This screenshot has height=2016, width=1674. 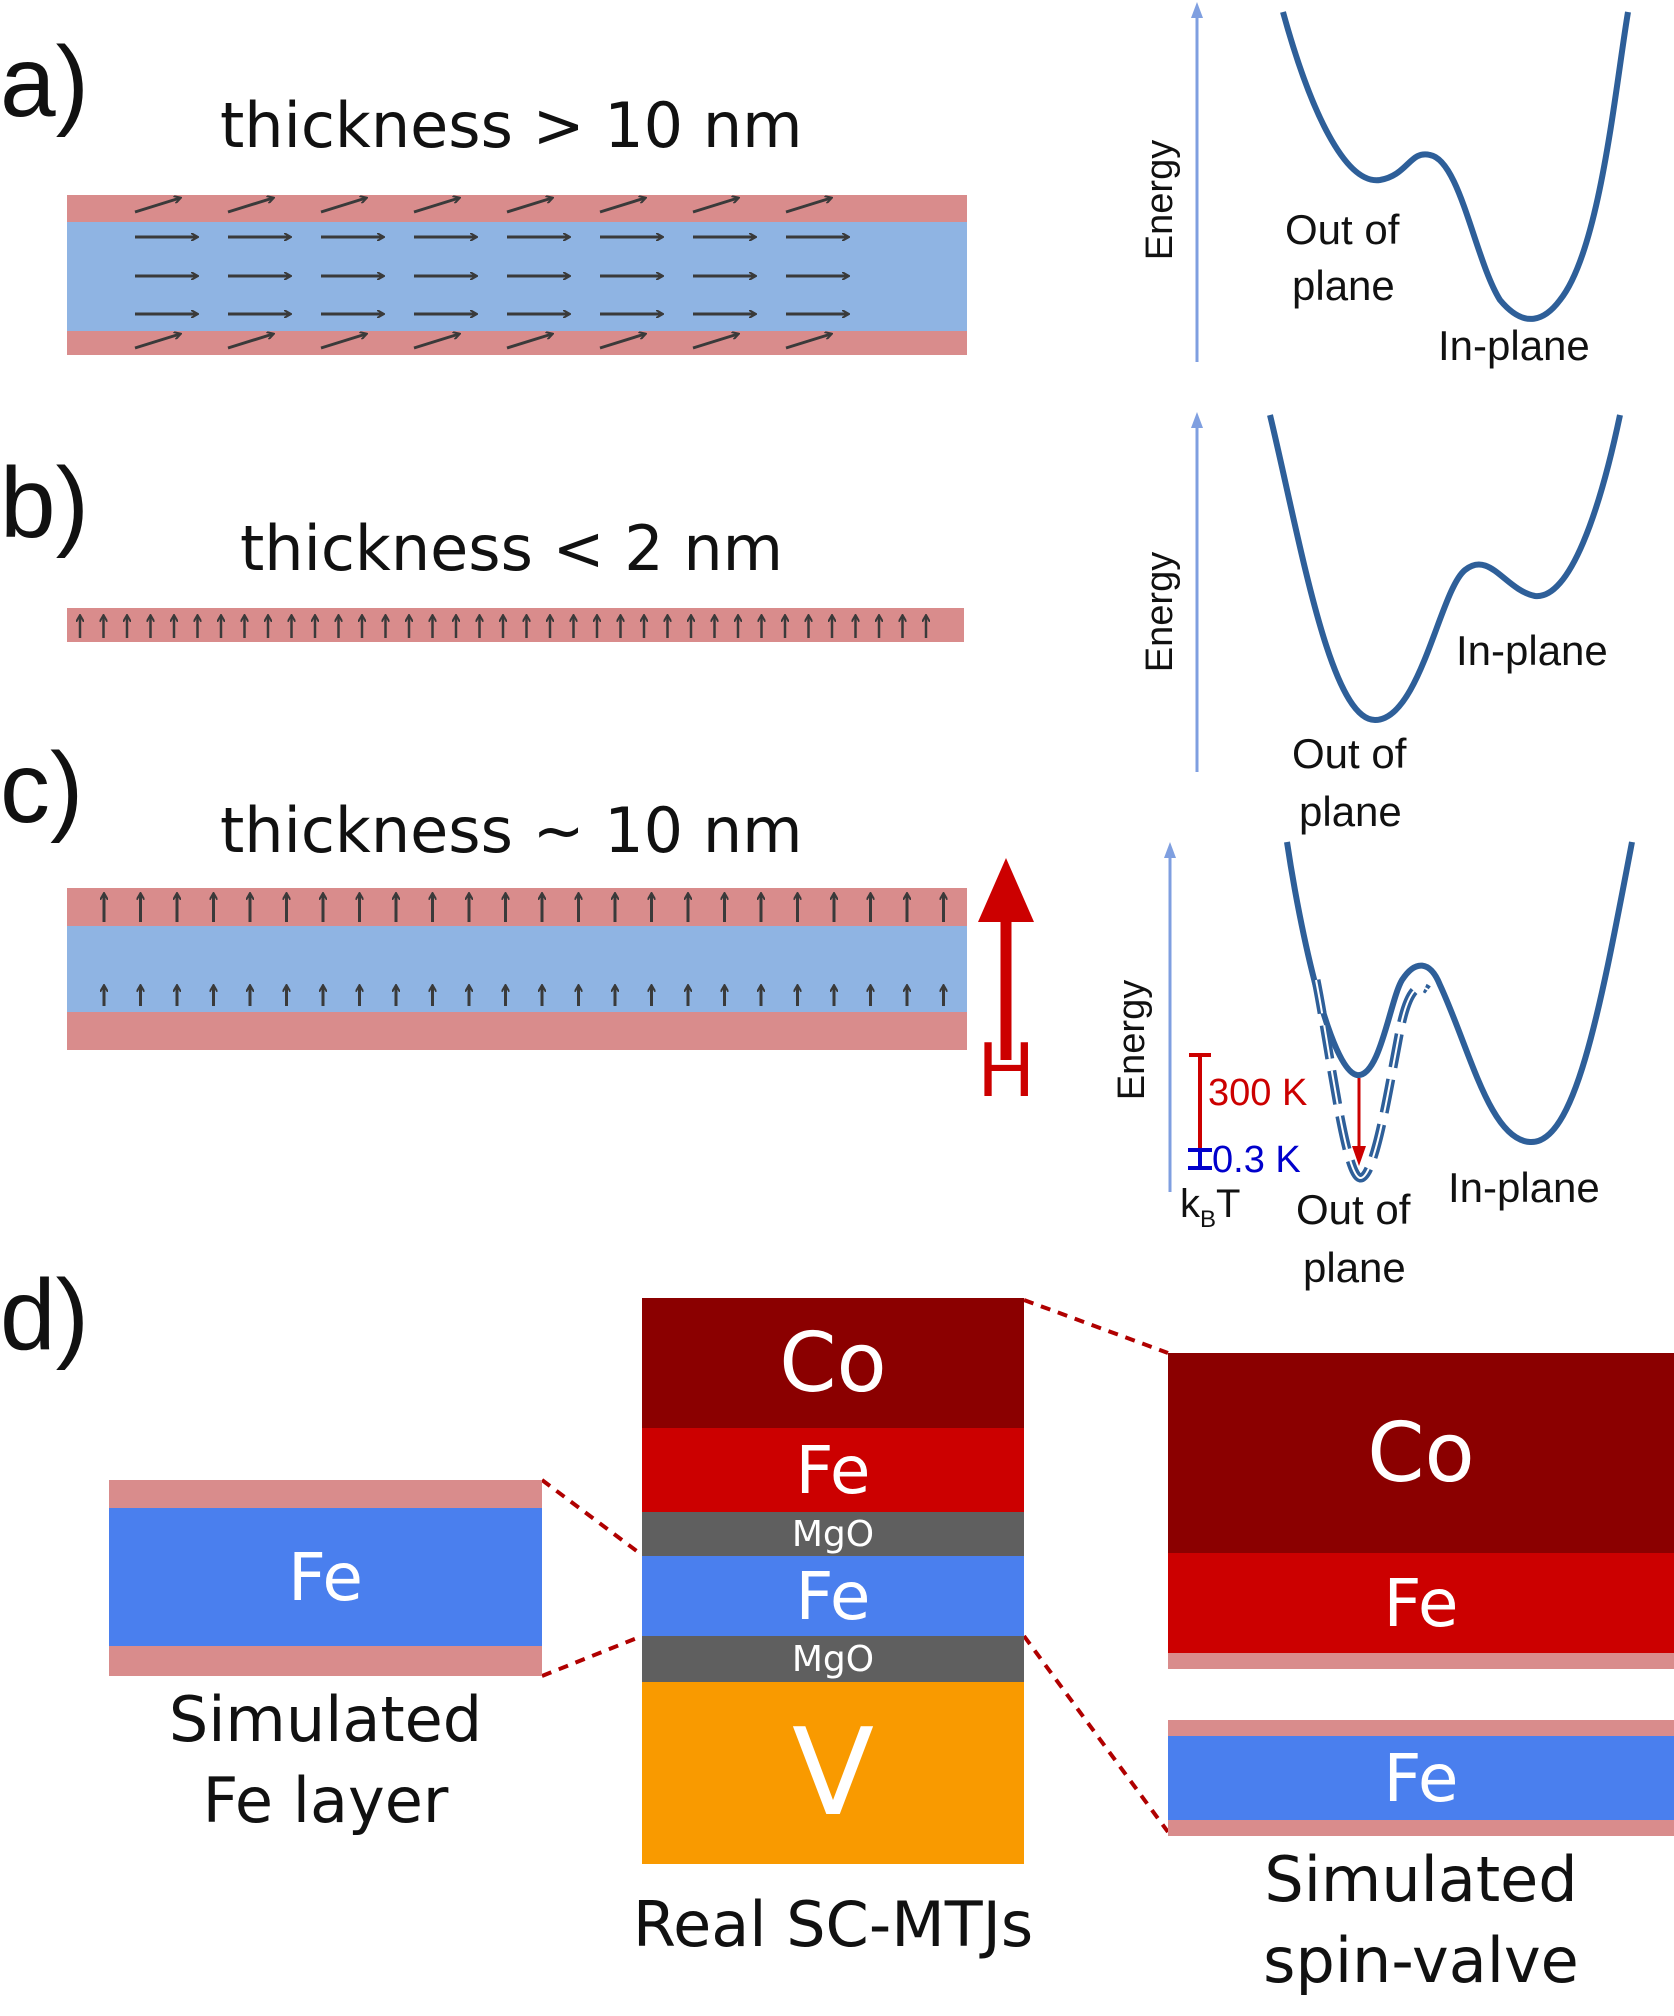 What do you see at coordinates (1160, 200) in the screenshot?
I see `energy-axis-label-a: Energy` at bounding box center [1160, 200].